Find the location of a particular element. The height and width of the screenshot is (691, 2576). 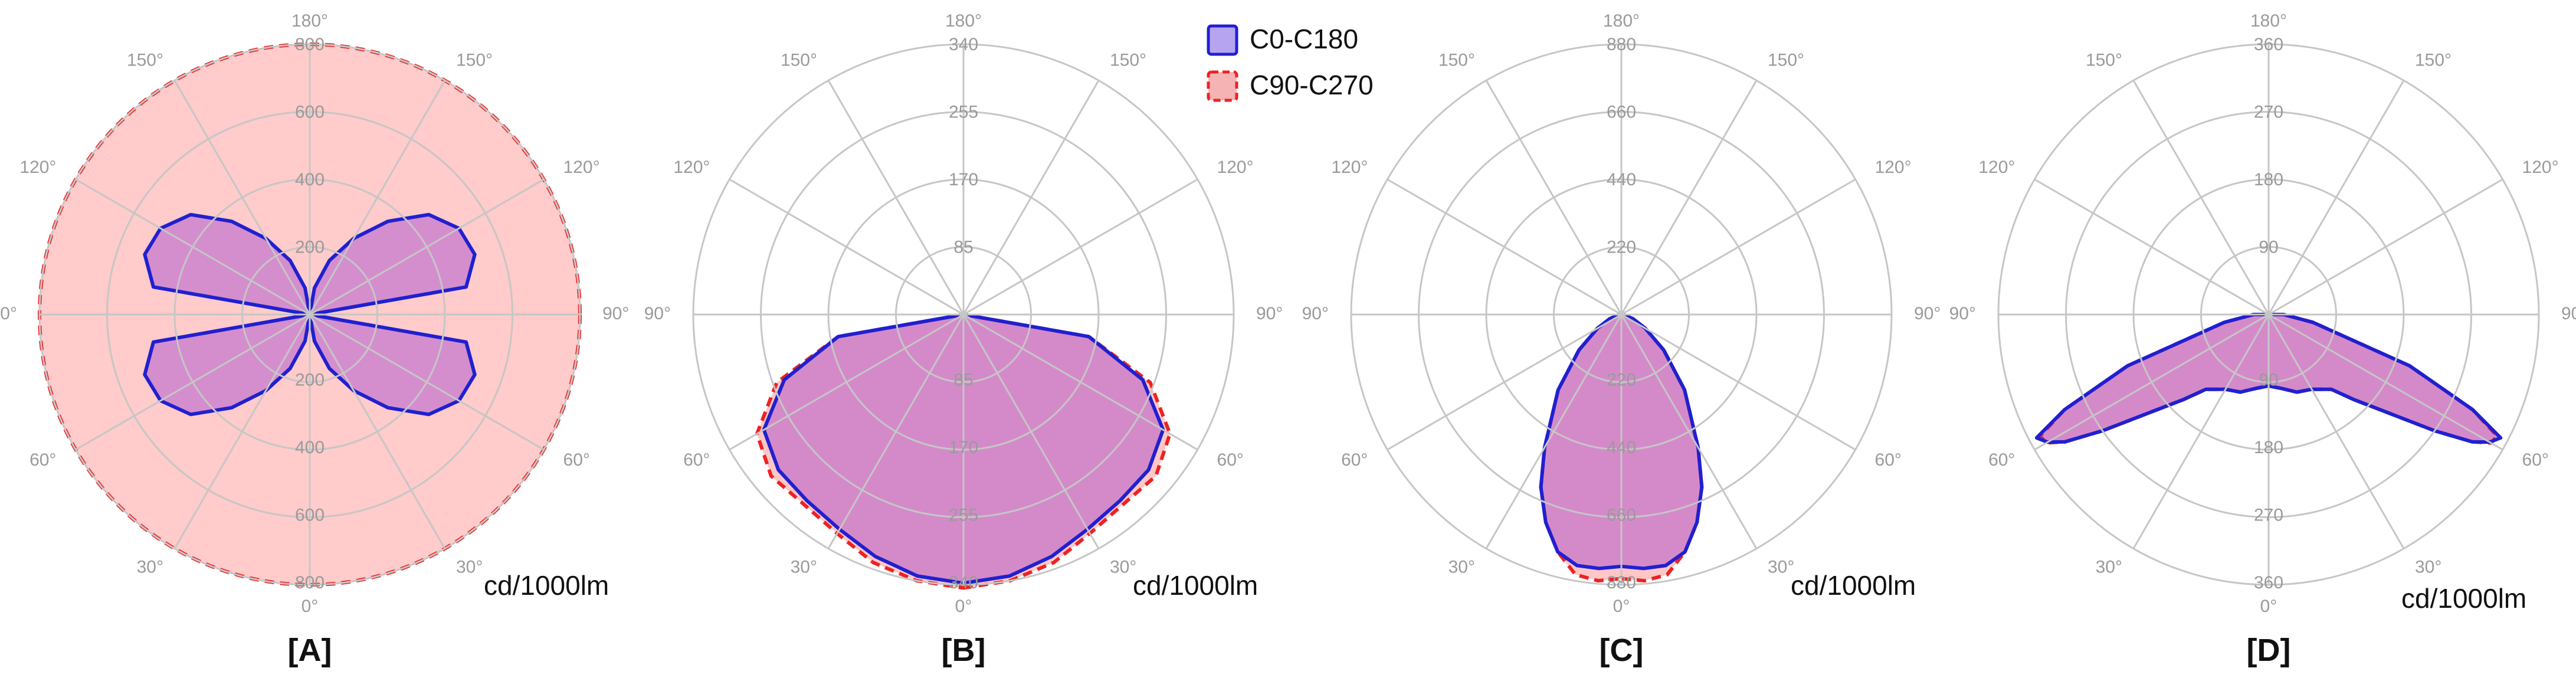

radial-tick-label-upper: 440 is located at coordinates (1621, 180).